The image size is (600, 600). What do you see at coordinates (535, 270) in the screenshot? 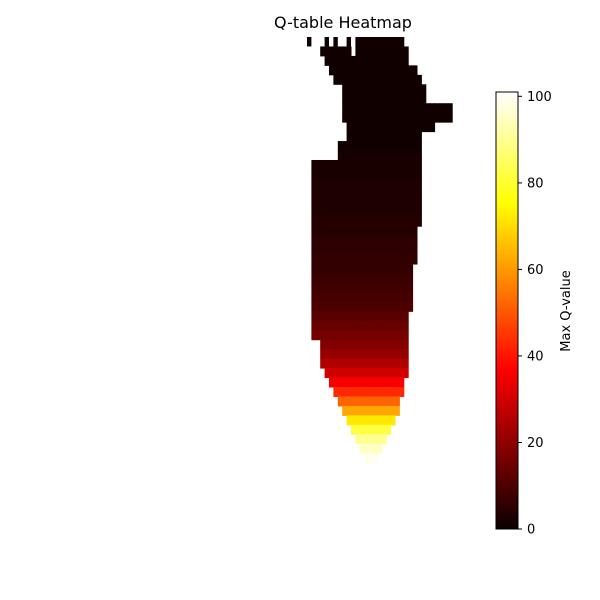
I see `colorbar-tick-label: 60` at bounding box center [535, 270].